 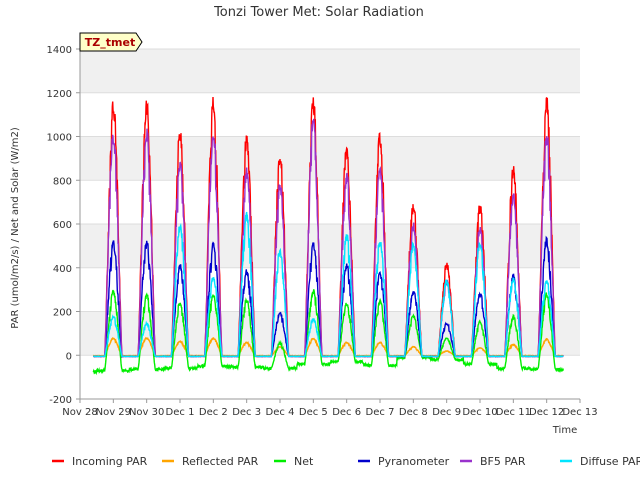 I want to click on station-tag-box, so click(x=111, y=42).